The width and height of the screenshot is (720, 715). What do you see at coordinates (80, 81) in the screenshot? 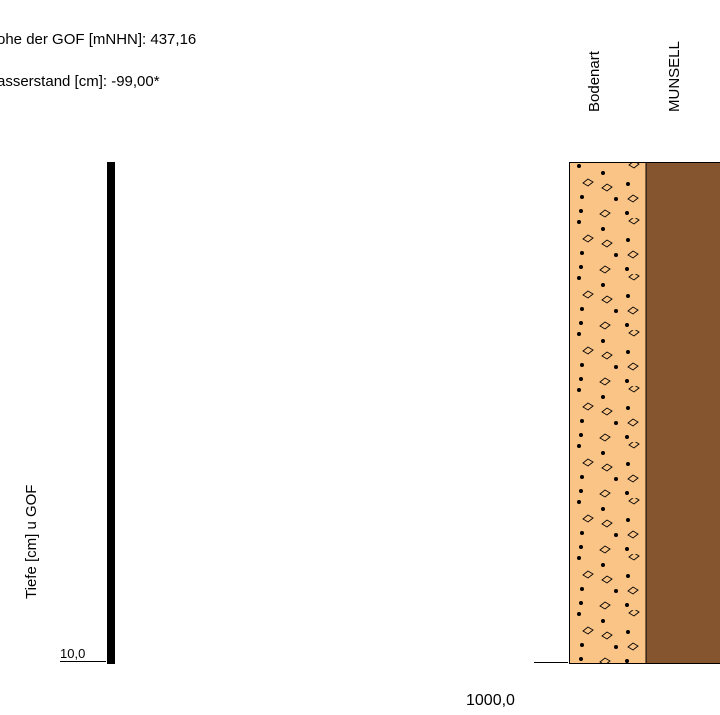
I see `water-level-label: asserstand [cm]: -99,00*` at bounding box center [80, 81].